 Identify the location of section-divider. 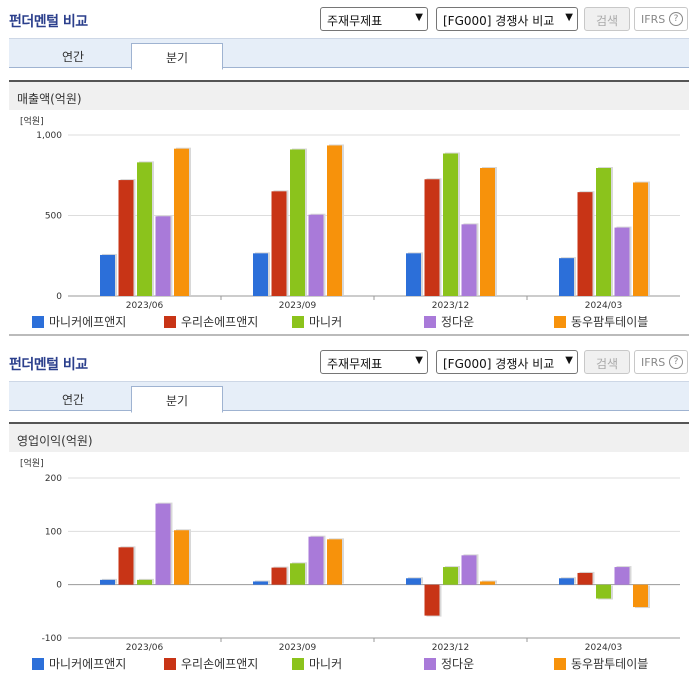
(349, 335).